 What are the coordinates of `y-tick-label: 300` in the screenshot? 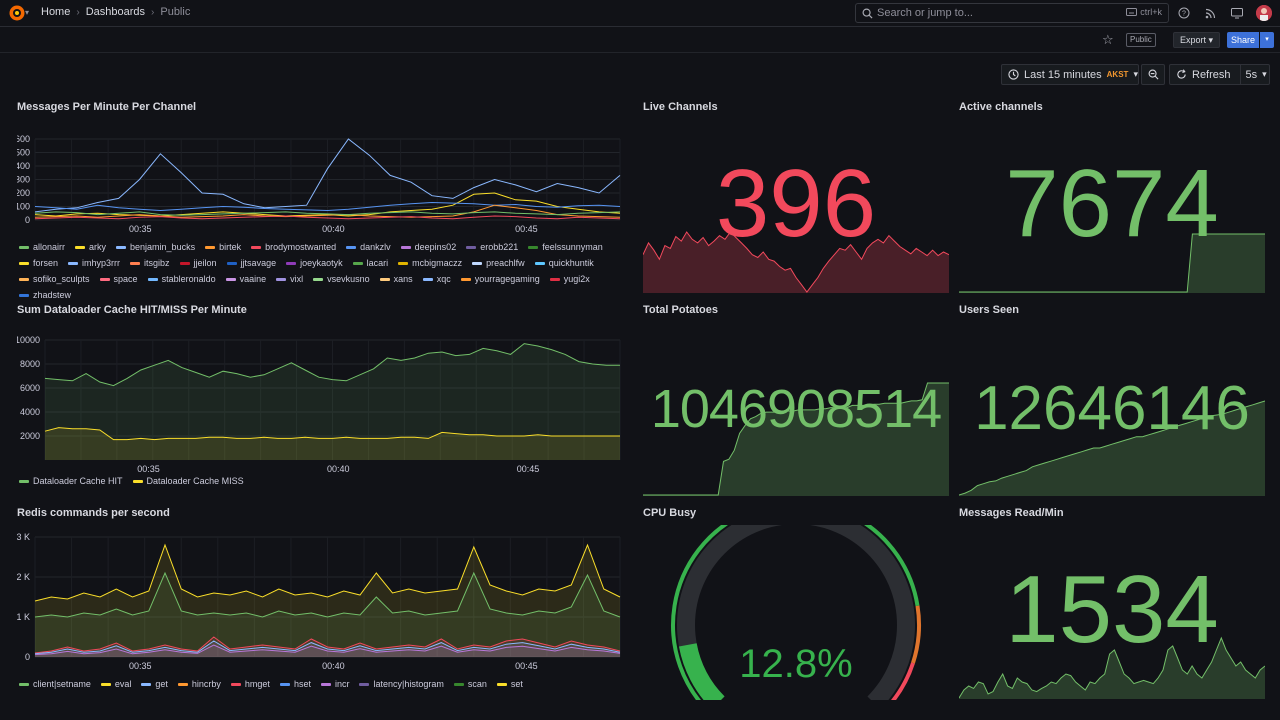 It's located at (23, 180).